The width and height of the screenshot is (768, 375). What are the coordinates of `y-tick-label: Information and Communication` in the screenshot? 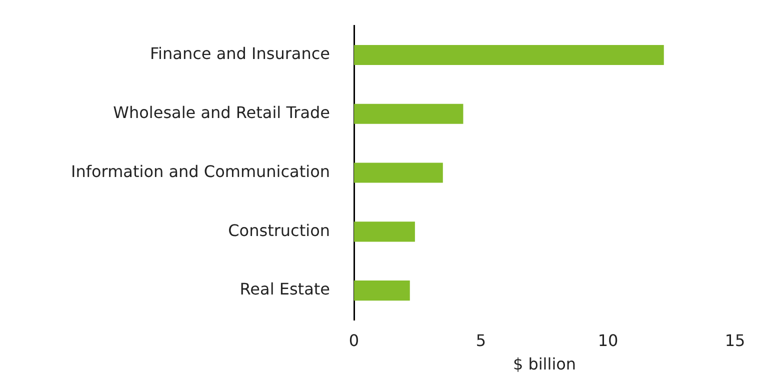 It's located at (200, 171).